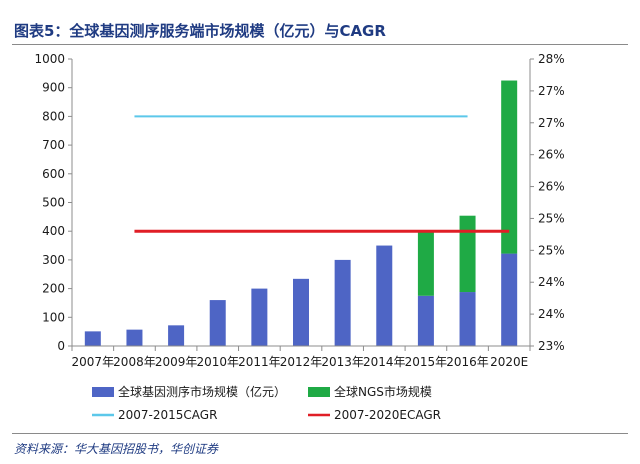  Describe the element at coordinates (61, 346) in the screenshot. I see `y-left-tick-label: 0` at that location.